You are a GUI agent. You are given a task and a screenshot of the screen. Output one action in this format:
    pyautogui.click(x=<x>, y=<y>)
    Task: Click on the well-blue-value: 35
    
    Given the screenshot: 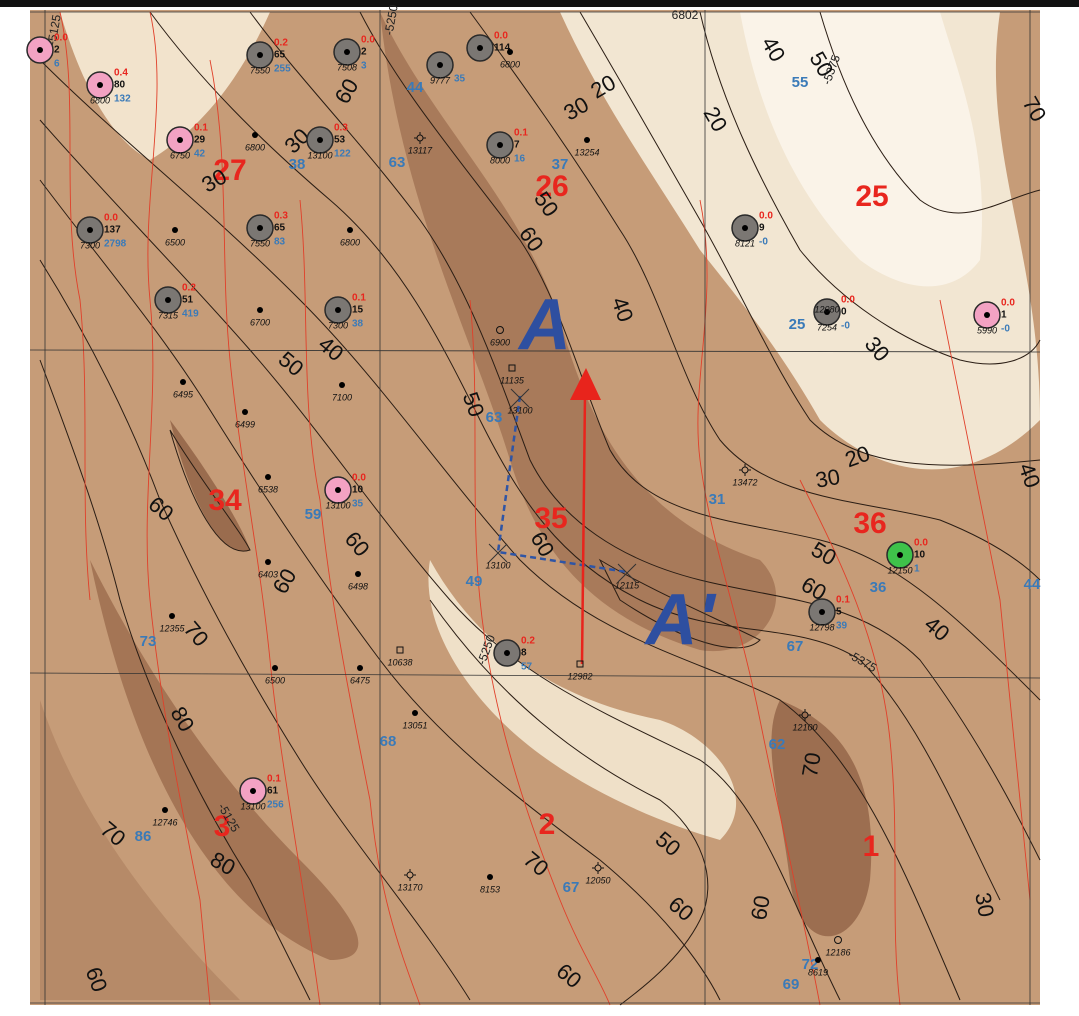 What is the action you would take?
    pyautogui.click(x=358, y=504)
    